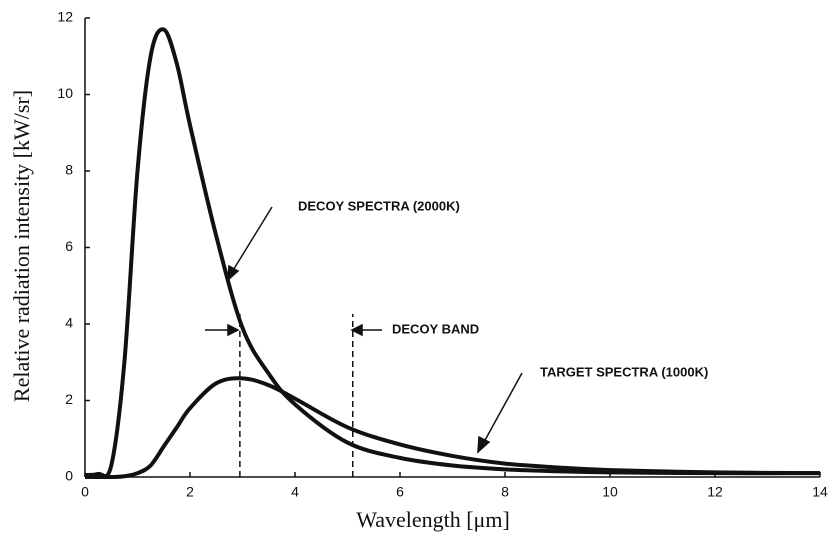 The height and width of the screenshot is (537, 833). Describe the element at coordinates (85, 492) in the screenshot. I see `x-tick-label: 0` at that location.